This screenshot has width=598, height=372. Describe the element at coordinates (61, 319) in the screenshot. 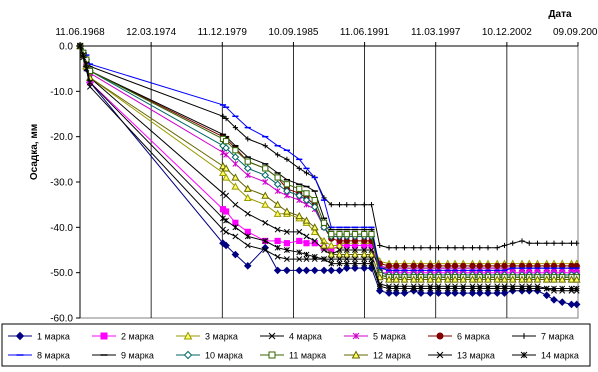

I see `y-tick-label: -60.0` at that location.